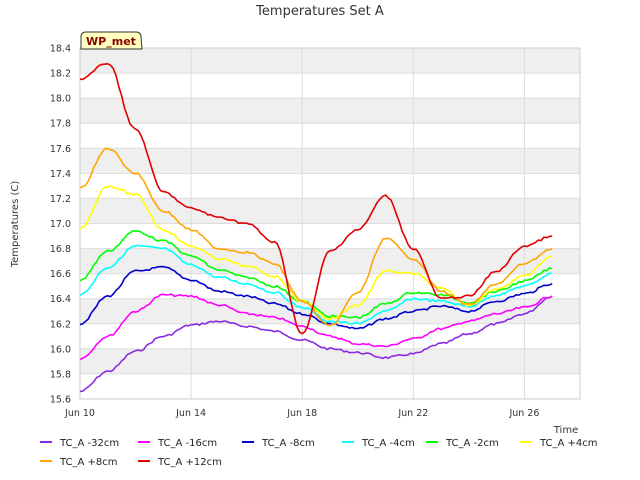 The image size is (640, 480). I want to click on wp-met-badge: WP_met, so click(111, 40).